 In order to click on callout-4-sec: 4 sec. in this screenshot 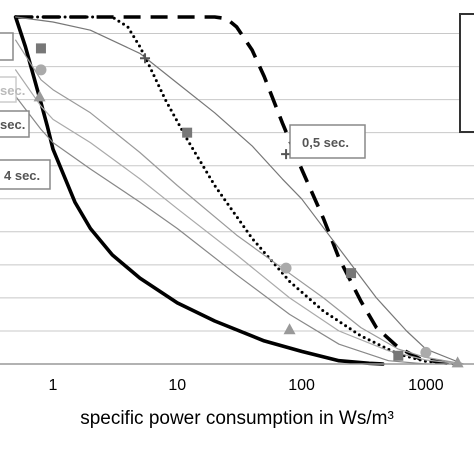, I will do `click(25, 174)`.